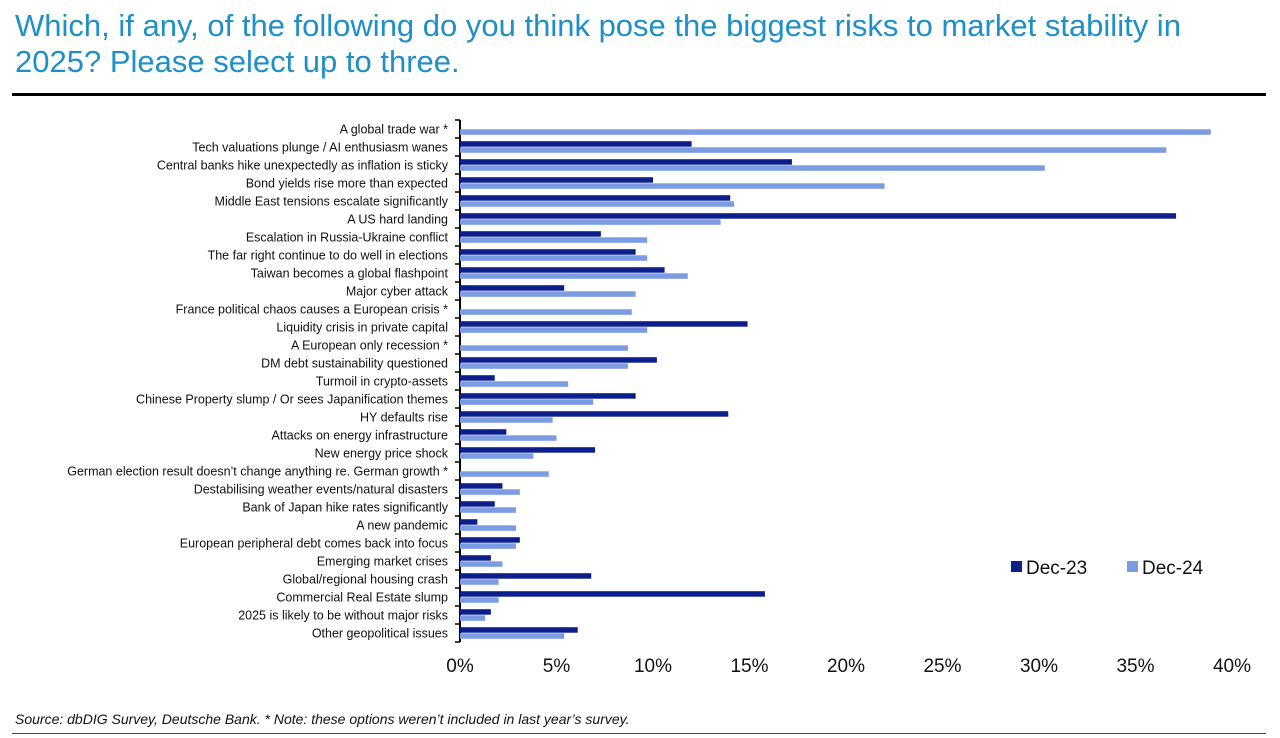 The width and height of the screenshot is (1280, 738). Describe the element at coordinates (354, 364) in the screenshot. I see `category-label: DM debt sustainability questioned` at that location.